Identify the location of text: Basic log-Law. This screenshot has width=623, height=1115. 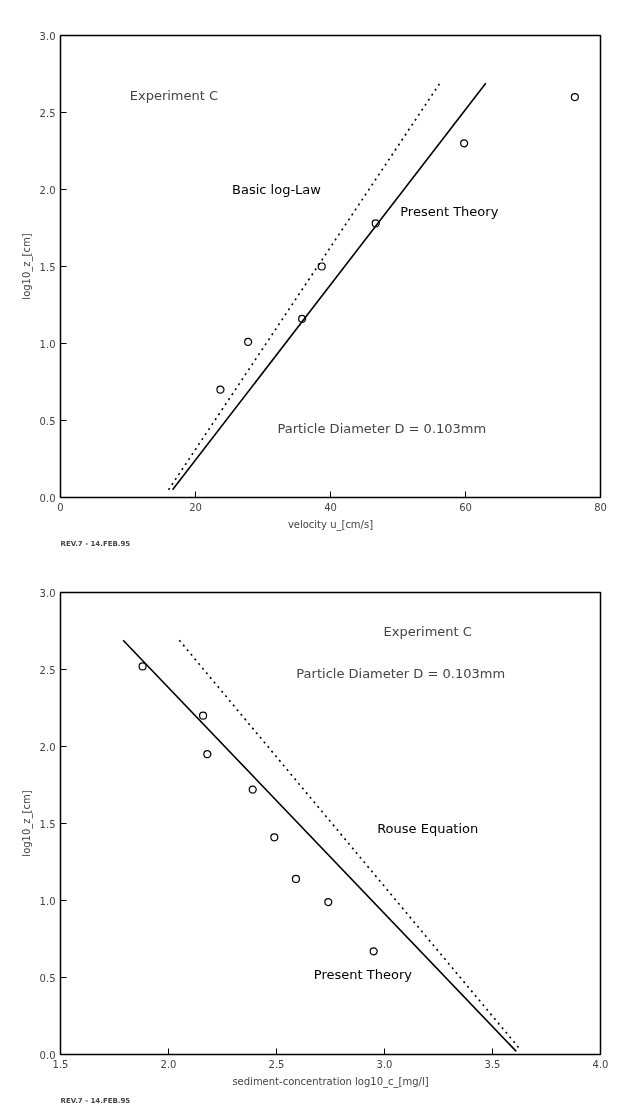
(277, 189).